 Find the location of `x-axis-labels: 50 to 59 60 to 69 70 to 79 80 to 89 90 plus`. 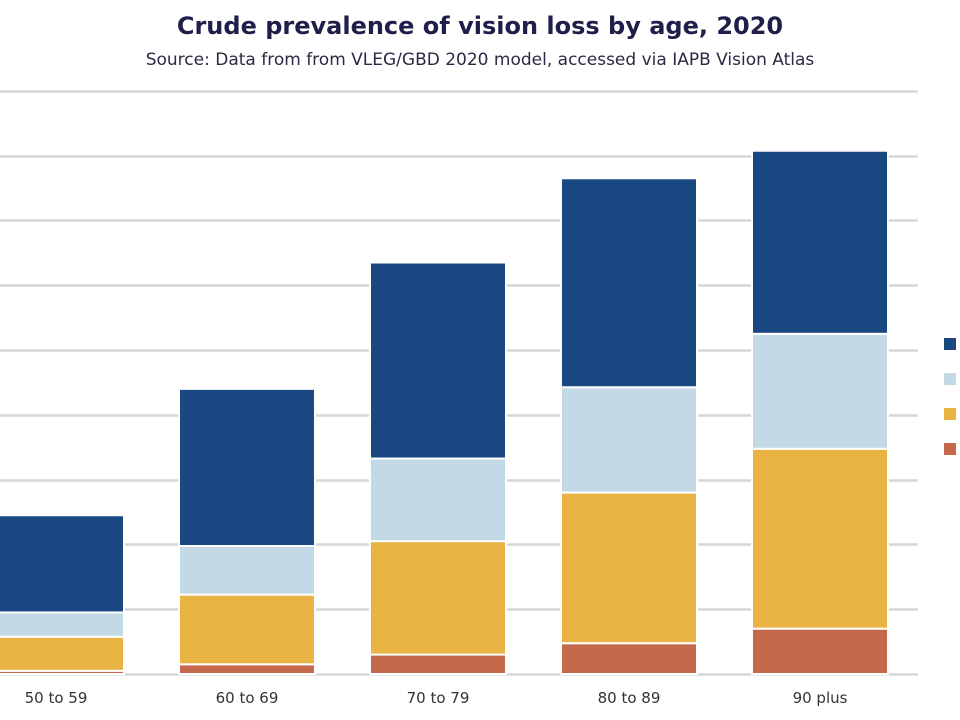

x-axis-labels: 50 to 59 60 to 69 70 to 79 80 to 89 90 plus is located at coordinates (436, 698).